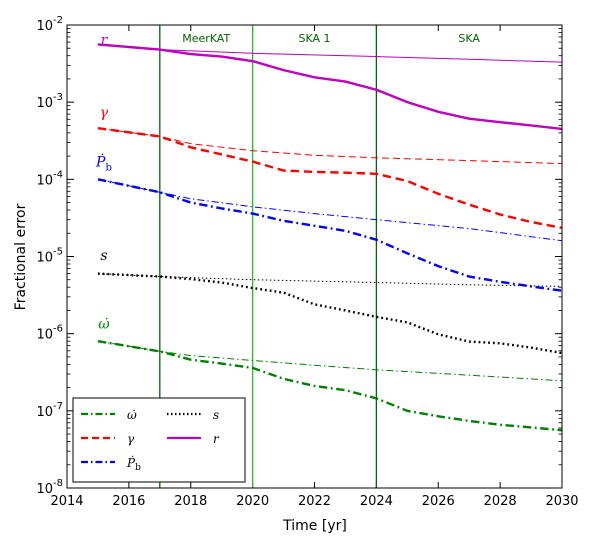 The width and height of the screenshot is (595, 542). Describe the element at coordinates (21, 256) in the screenshot. I see `y-axis-title: Fractional error` at that location.